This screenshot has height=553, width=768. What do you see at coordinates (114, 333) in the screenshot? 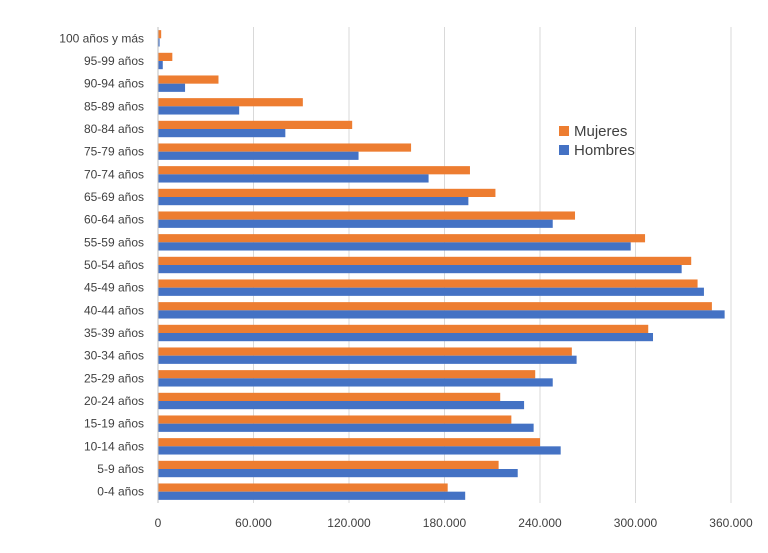
I see `category-label: 35-39 años` at bounding box center [114, 333].